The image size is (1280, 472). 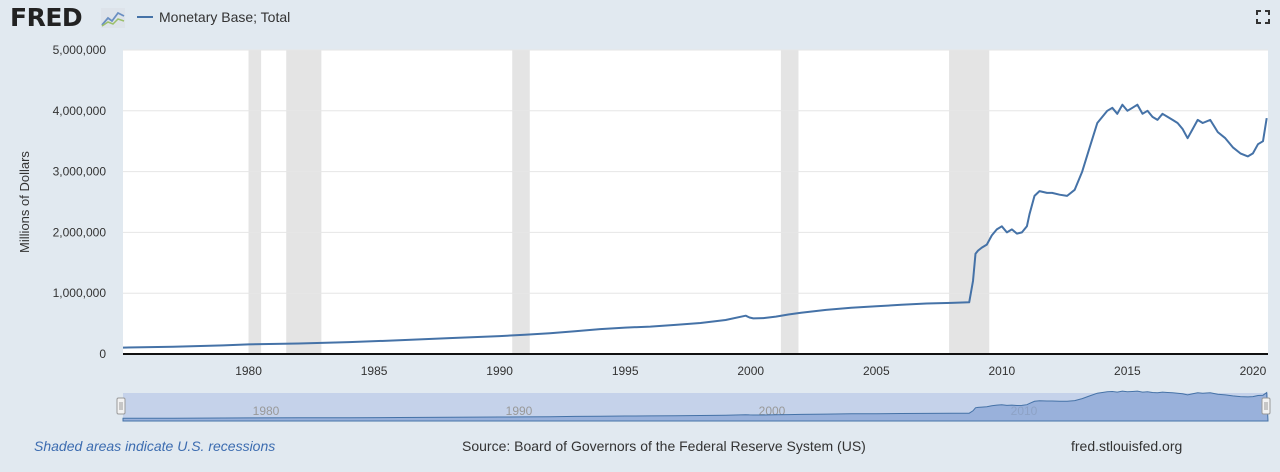 What do you see at coordinates (80, 111) in the screenshot?
I see `y-tick-label: 4,000,000` at bounding box center [80, 111].